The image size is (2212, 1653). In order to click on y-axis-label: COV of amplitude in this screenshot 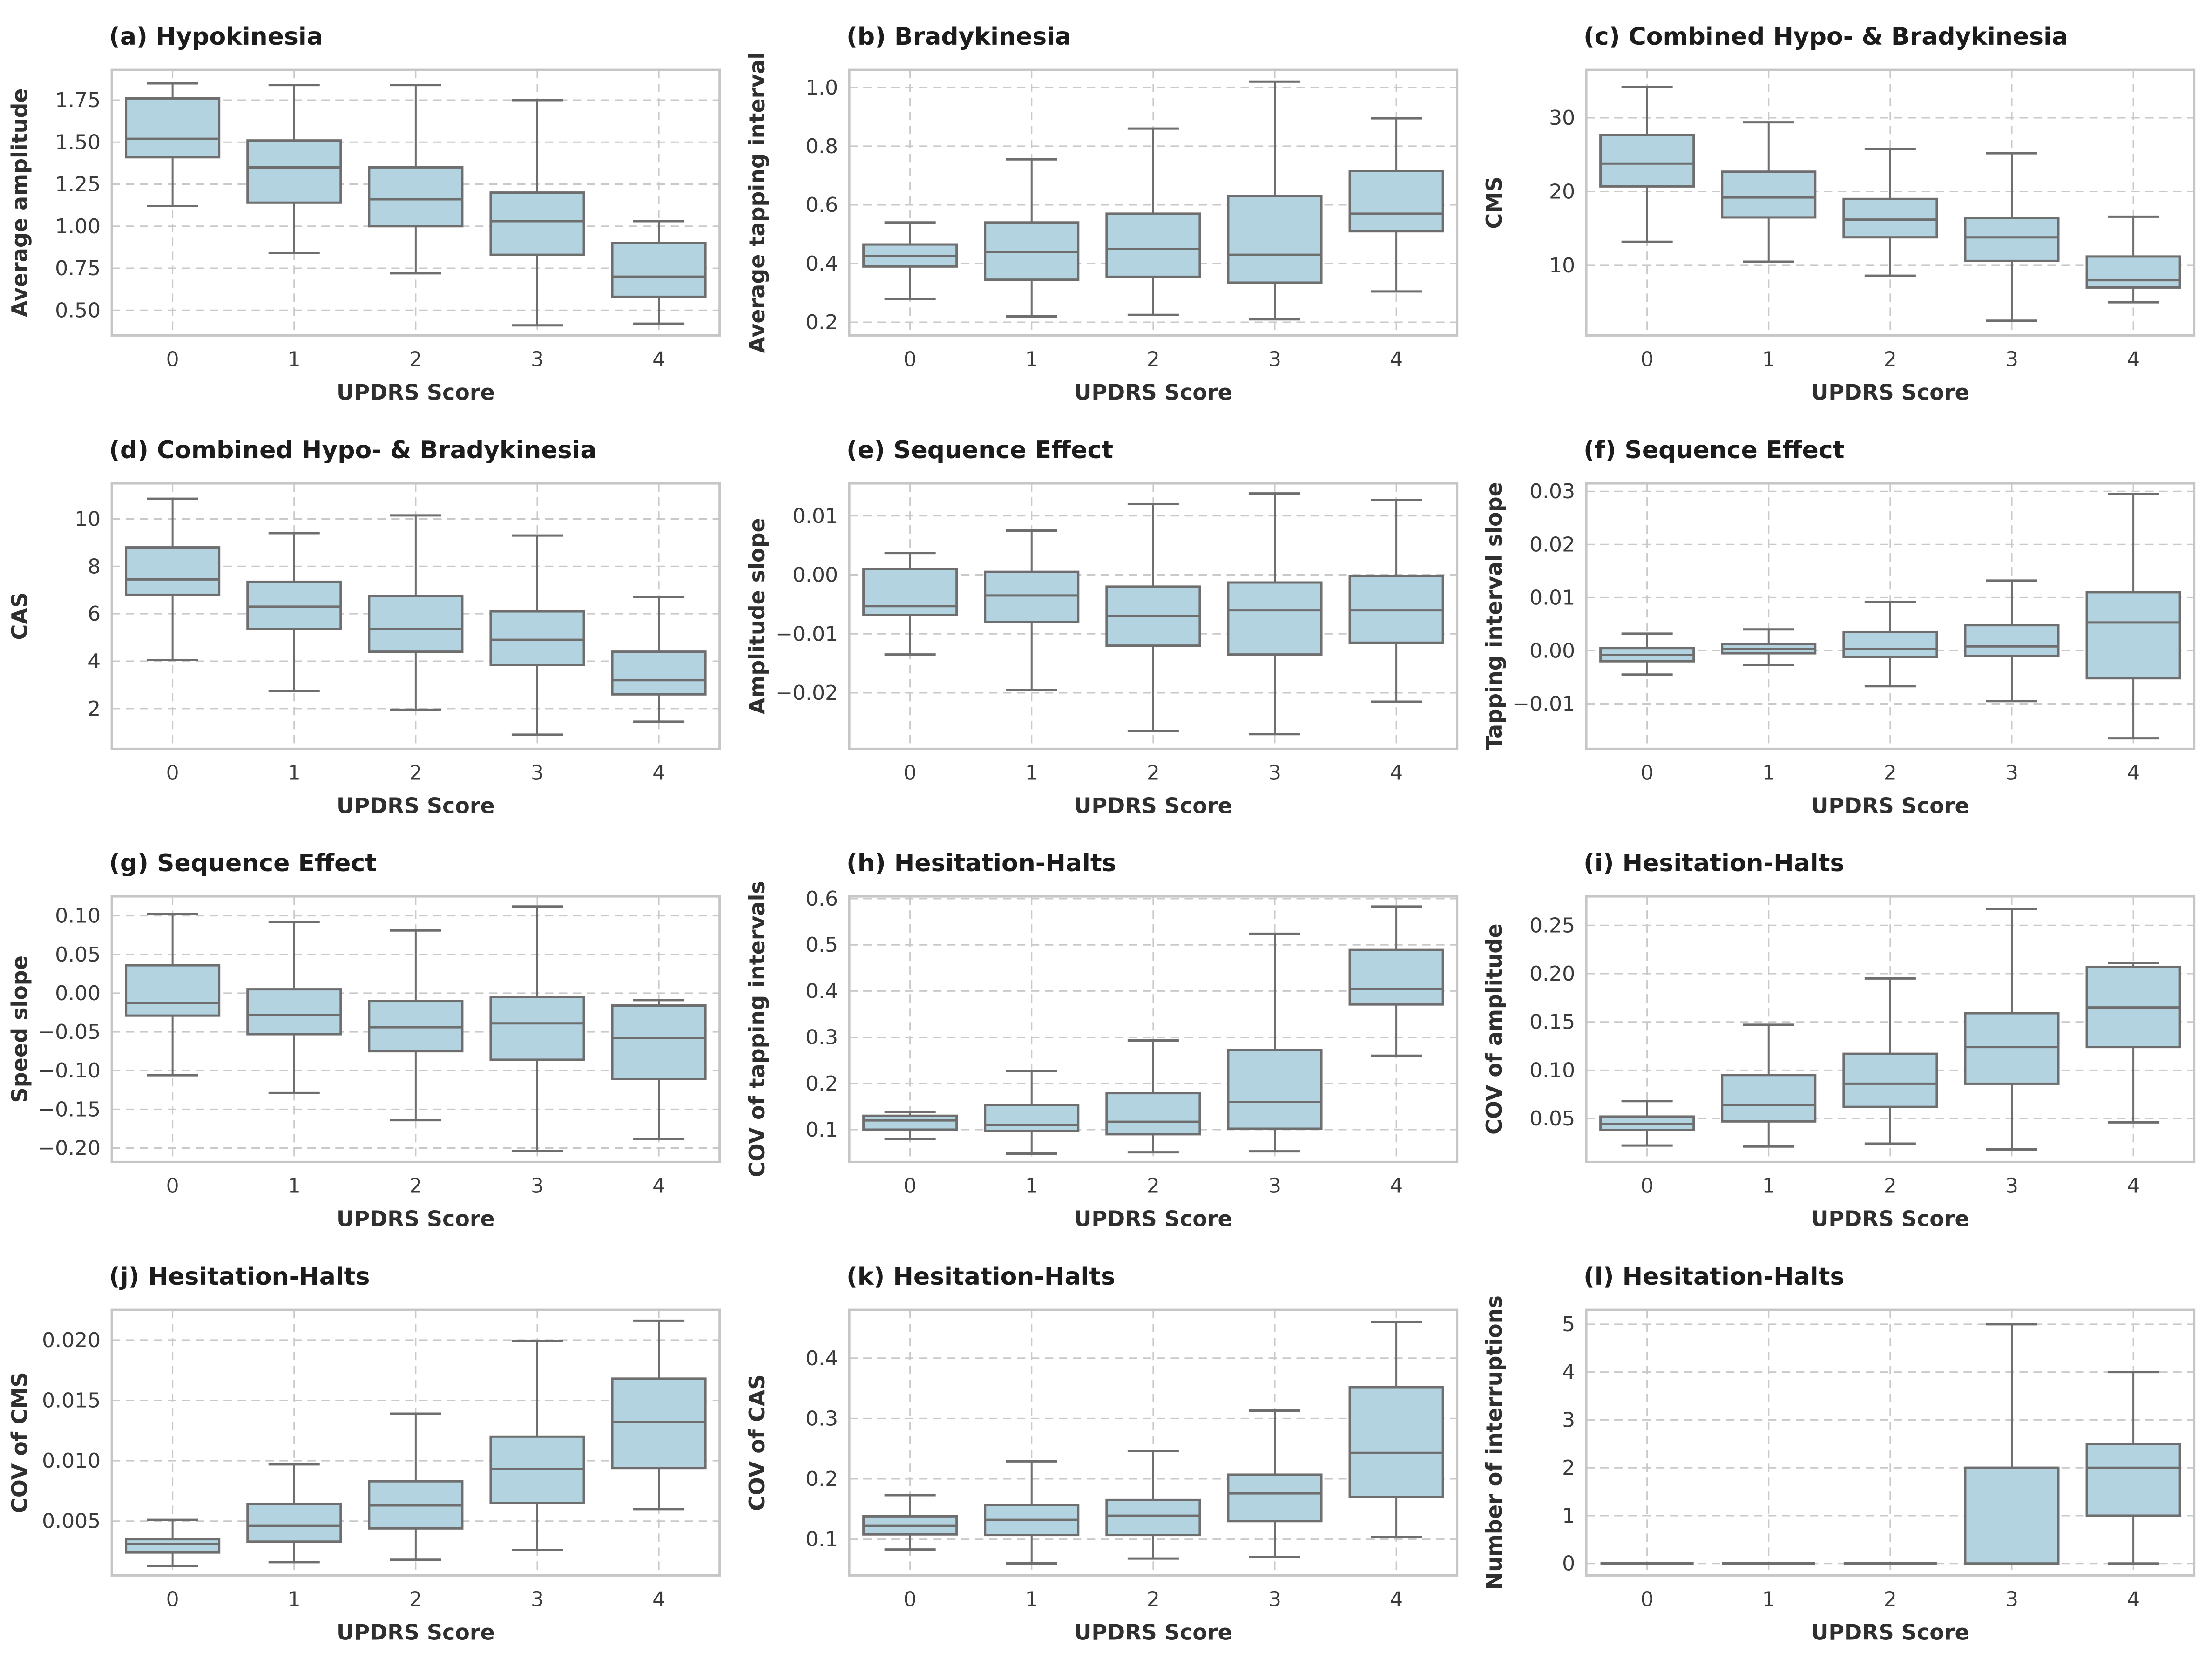, I will do `click(1494, 1029)`.